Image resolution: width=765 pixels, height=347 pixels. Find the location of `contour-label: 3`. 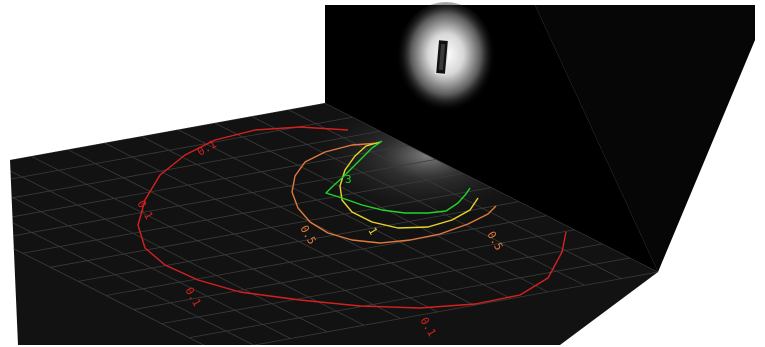

contour-label: 3 is located at coordinates (348, 179).